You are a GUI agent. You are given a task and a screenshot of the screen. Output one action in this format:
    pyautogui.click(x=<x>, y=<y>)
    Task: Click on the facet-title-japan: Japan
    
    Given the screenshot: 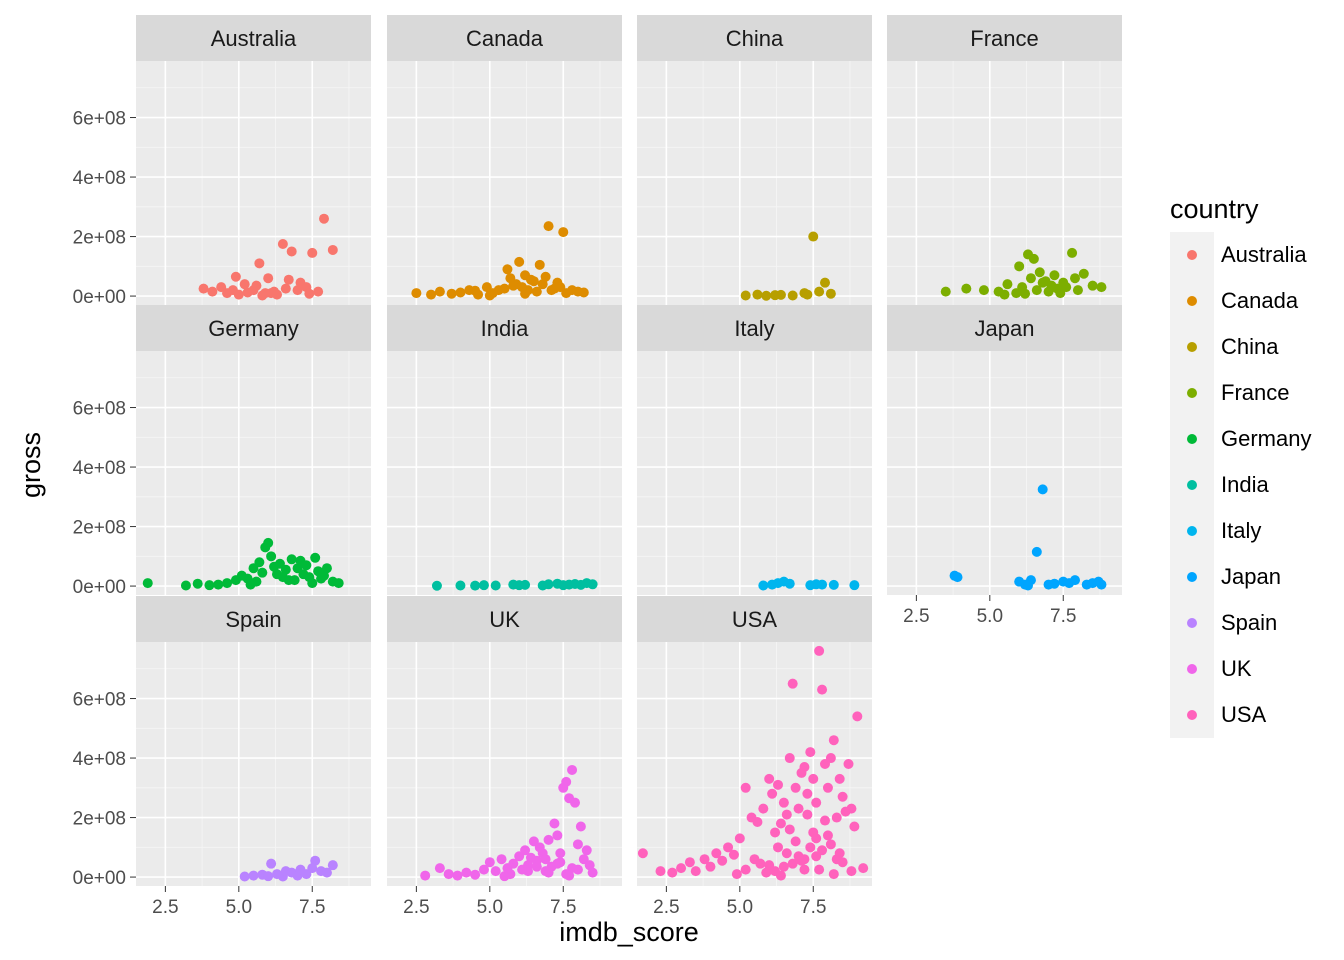 What is the action you would take?
    pyautogui.click(x=1005, y=328)
    